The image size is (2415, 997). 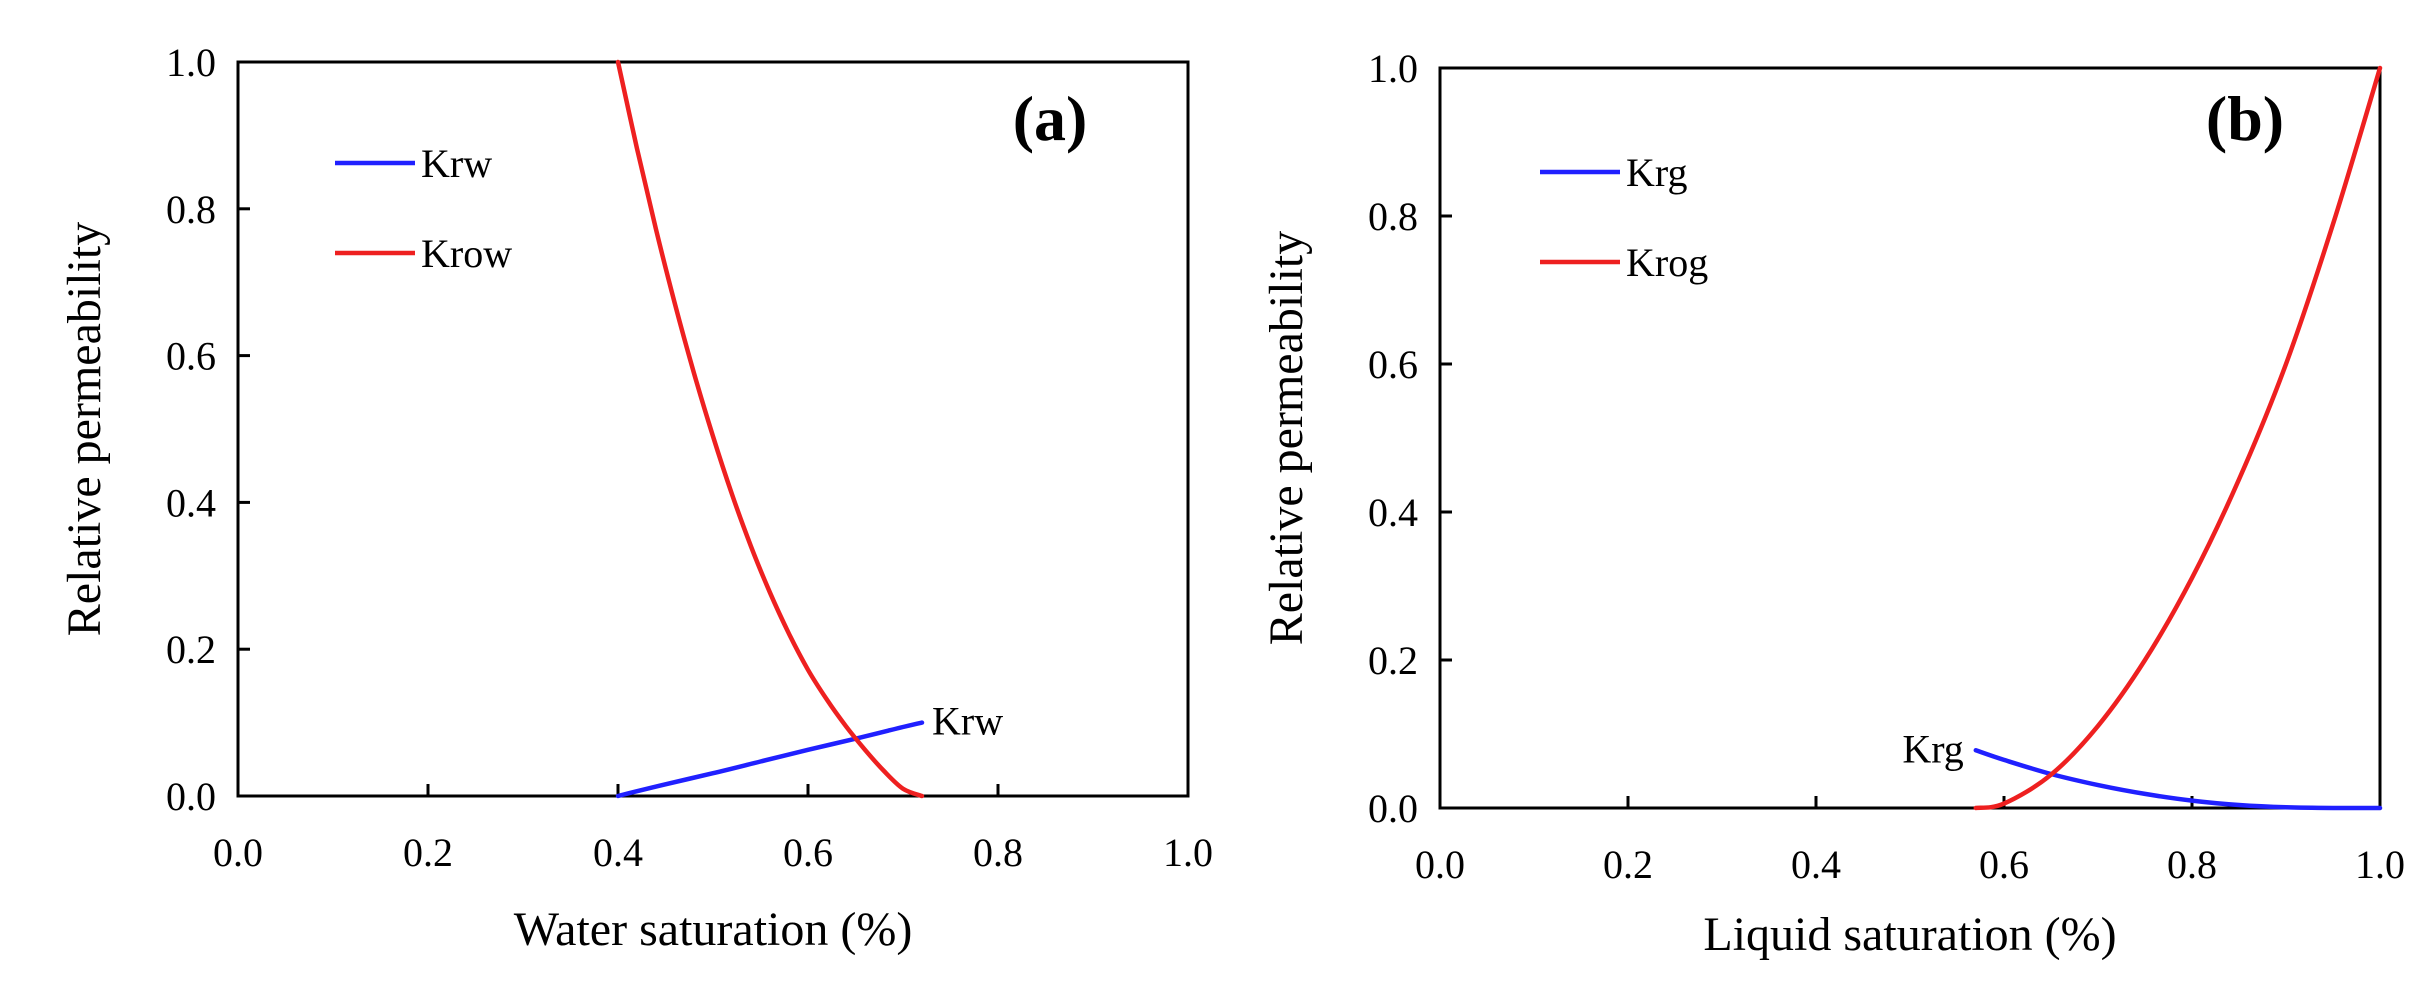 I want to click on y-axis-label-a: Relative permeability, so click(x=84, y=429).